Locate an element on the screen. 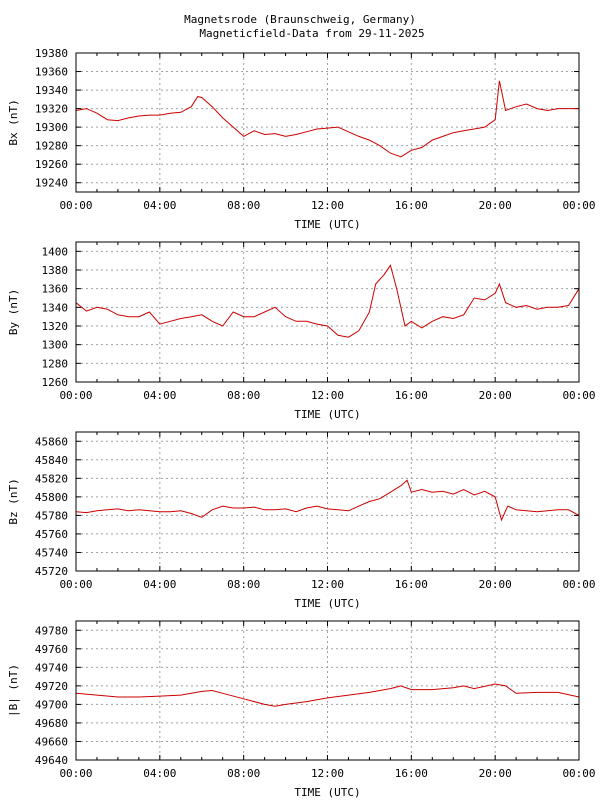 This screenshot has height=800, width=600. y-axis-label: |B| (nT) is located at coordinates (13, 690).